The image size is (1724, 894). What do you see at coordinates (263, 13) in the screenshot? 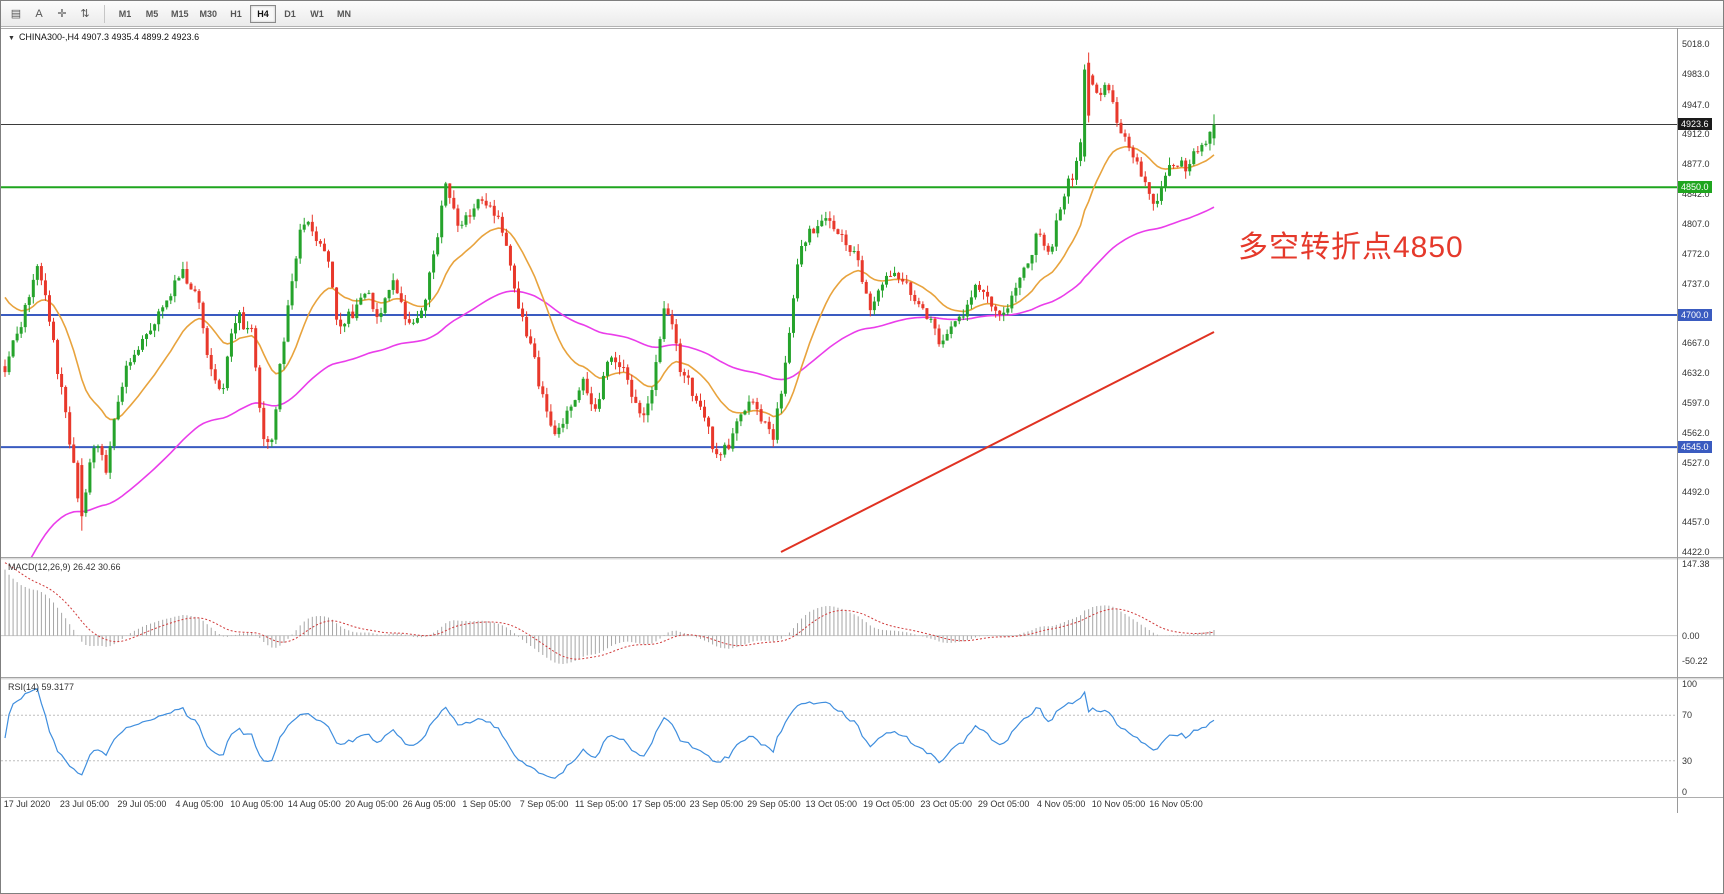
I see `timeframe-h4-button: H4` at bounding box center [263, 13].